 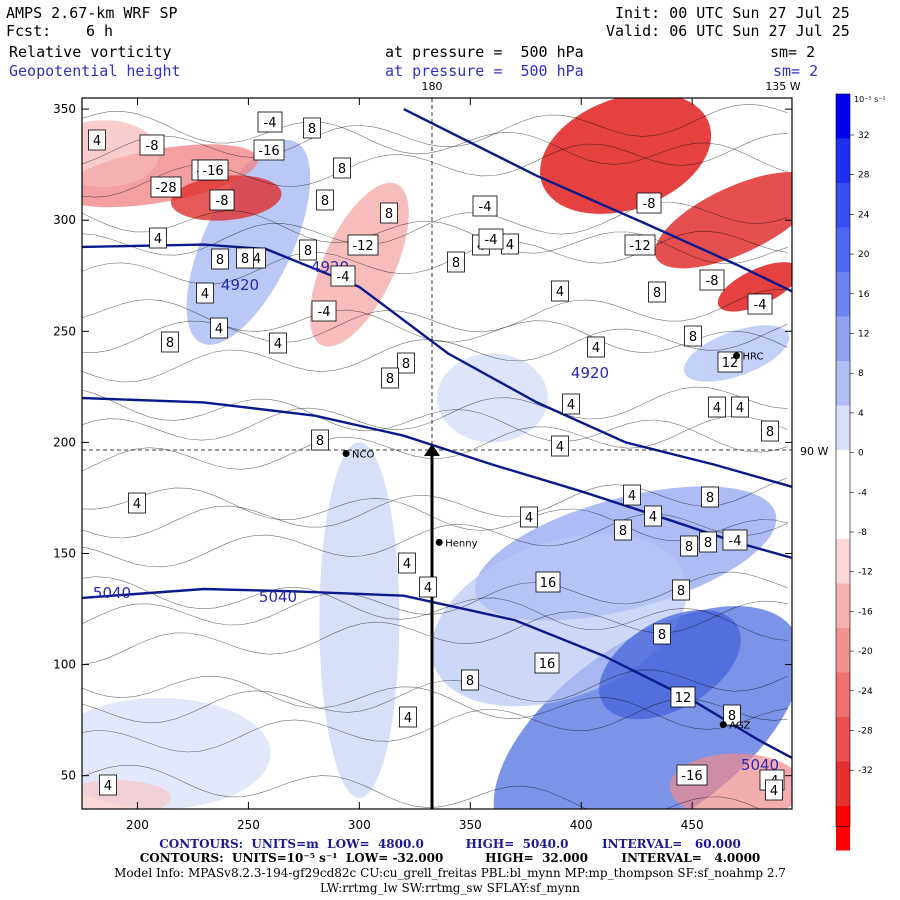 What do you see at coordinates (461, 543) in the screenshot?
I see `station-label: Henny` at bounding box center [461, 543].